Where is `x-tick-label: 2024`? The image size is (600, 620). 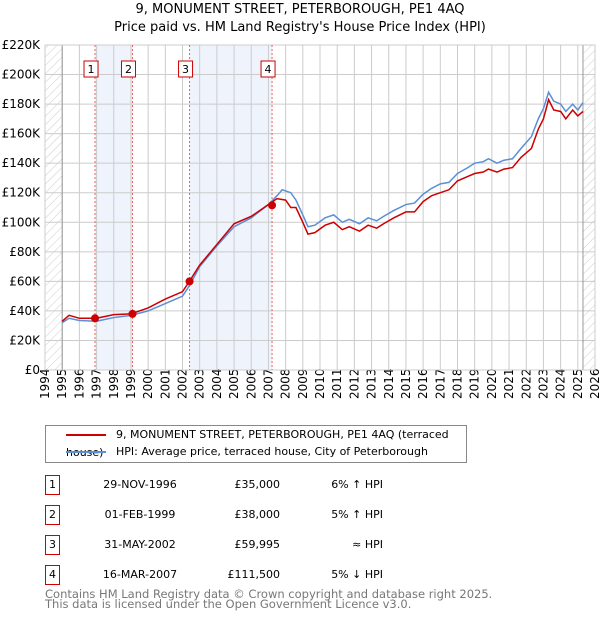
x-tick-label: 2024 is located at coordinates (561, 383).